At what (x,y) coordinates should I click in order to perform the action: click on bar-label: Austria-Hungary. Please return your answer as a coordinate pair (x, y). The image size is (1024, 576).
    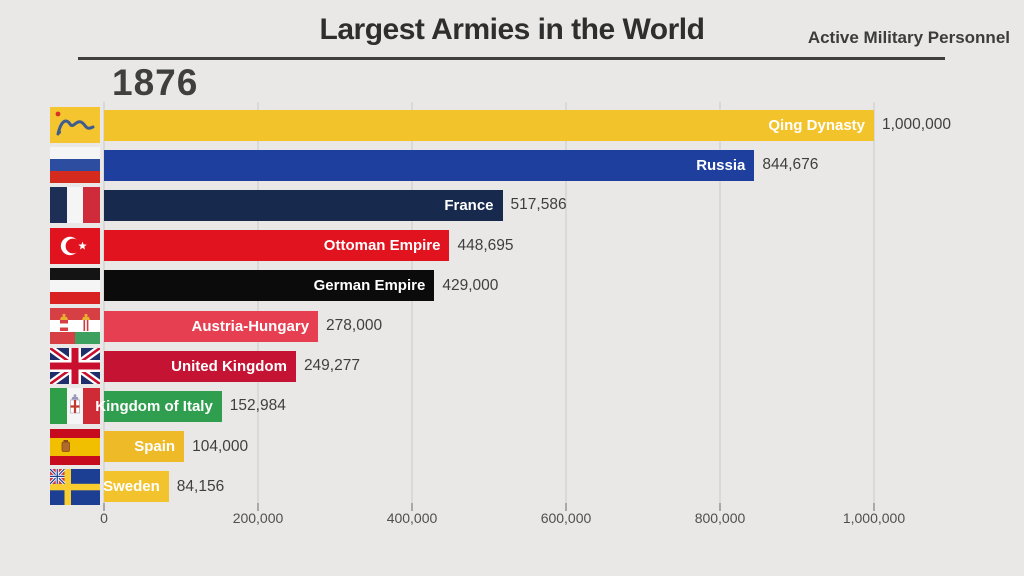
    Looking at the image, I should click on (250, 326).